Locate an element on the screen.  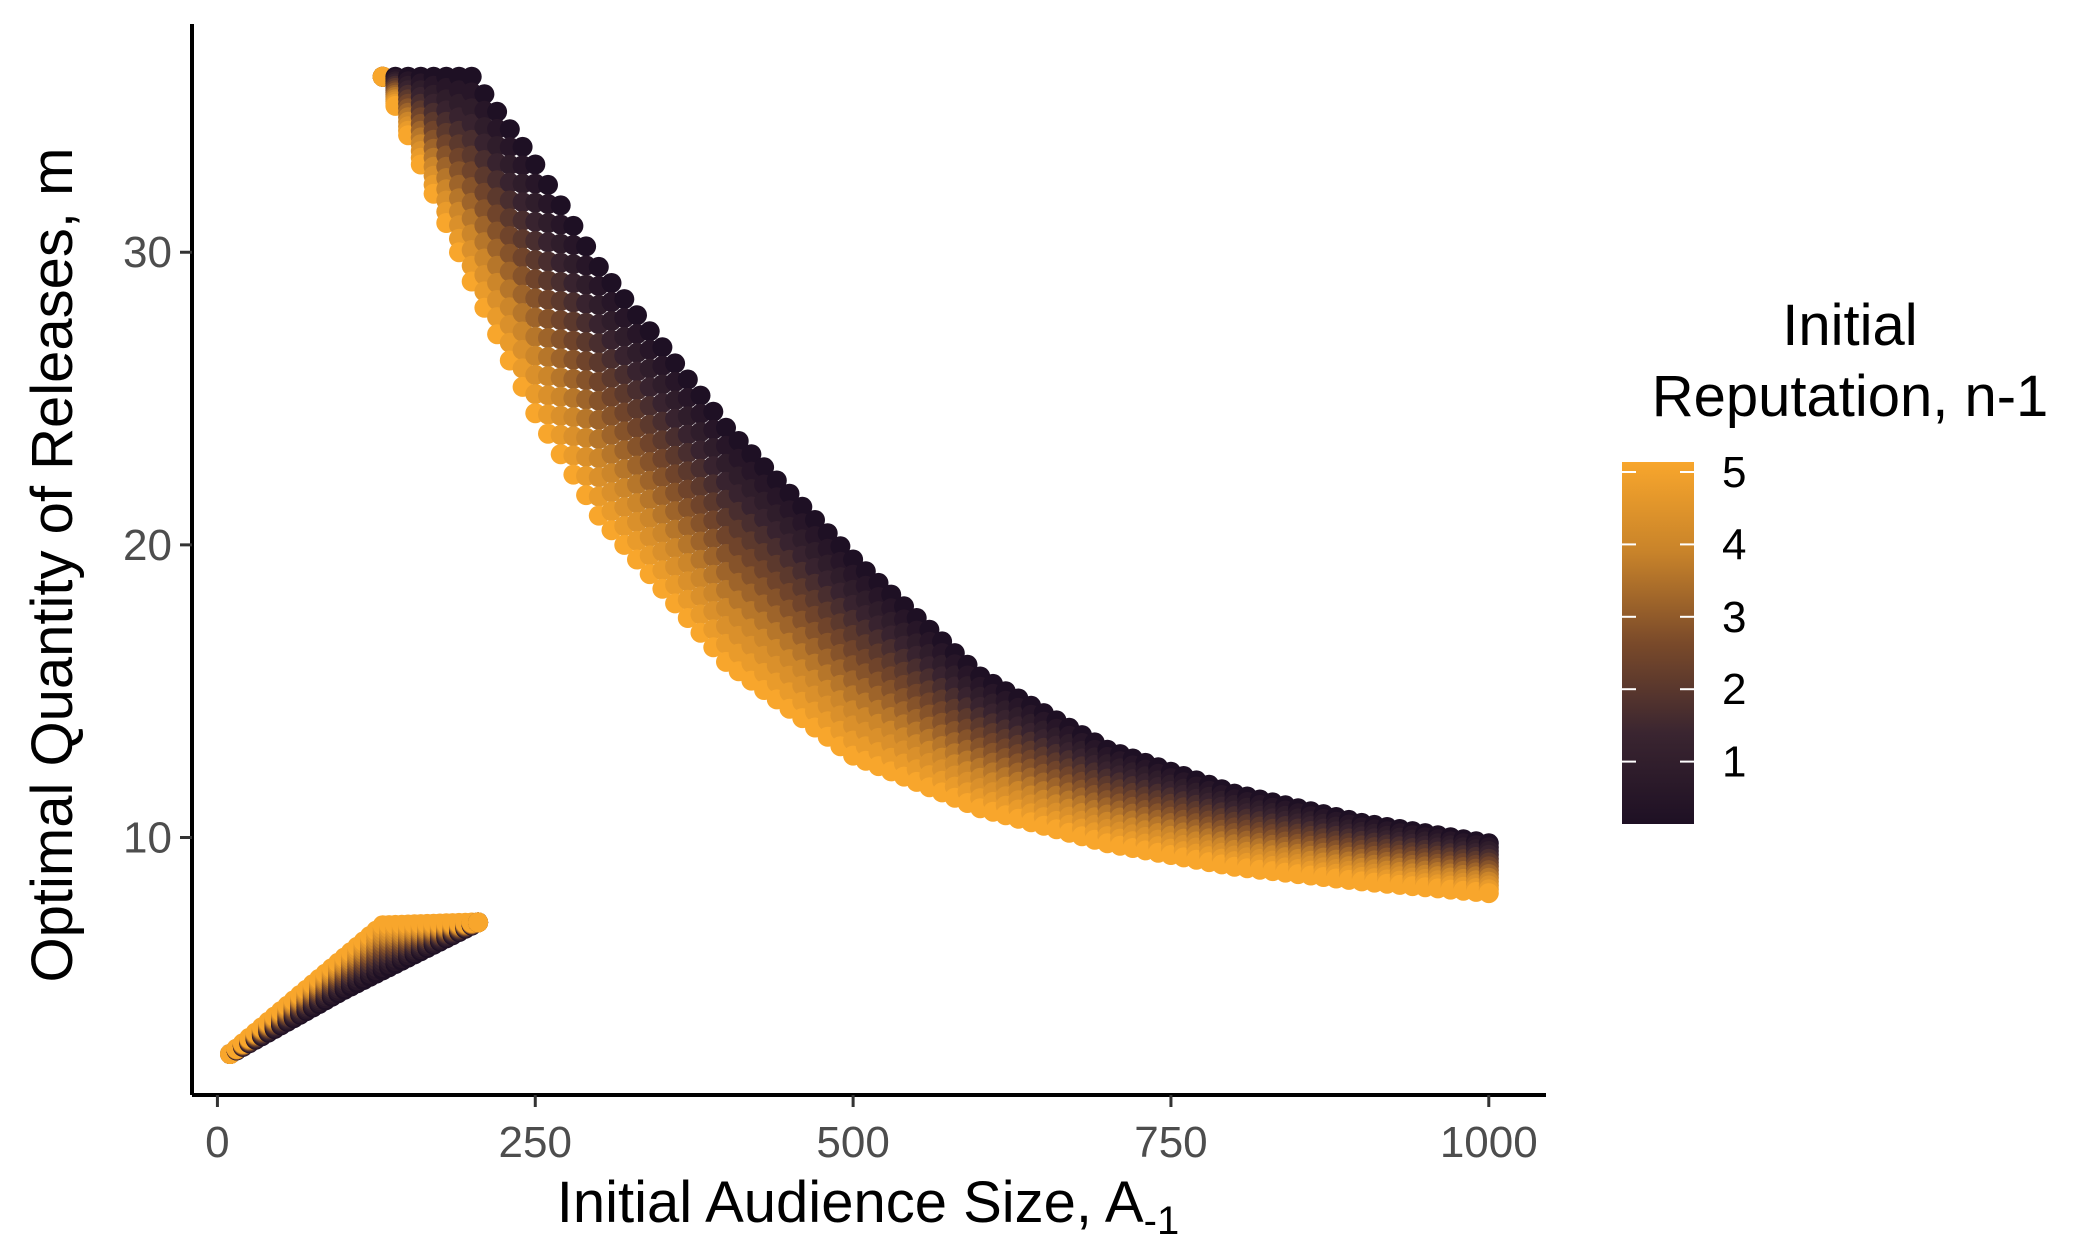
x-tick-label: 250 is located at coordinates (535, 1142).